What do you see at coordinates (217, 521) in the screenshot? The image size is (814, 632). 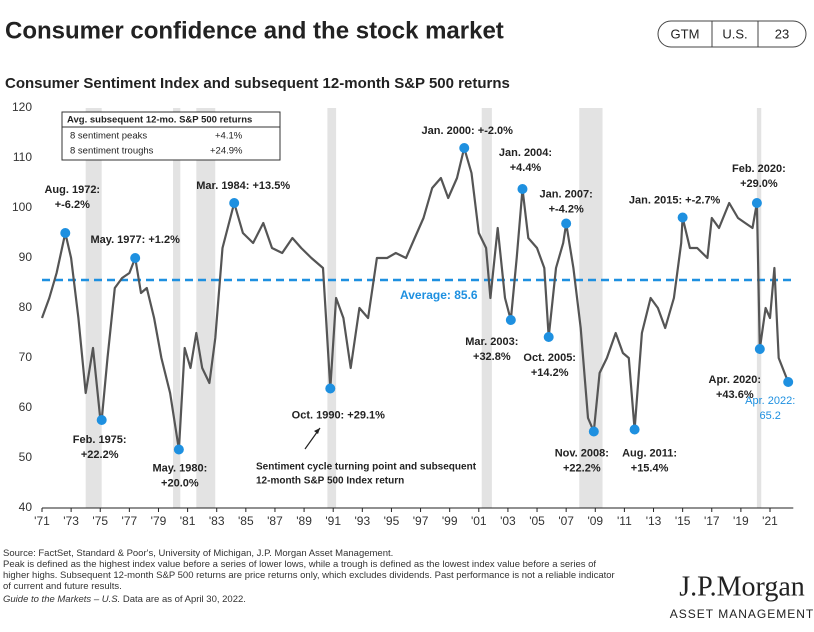 I see `x-tick-label: '83` at bounding box center [217, 521].